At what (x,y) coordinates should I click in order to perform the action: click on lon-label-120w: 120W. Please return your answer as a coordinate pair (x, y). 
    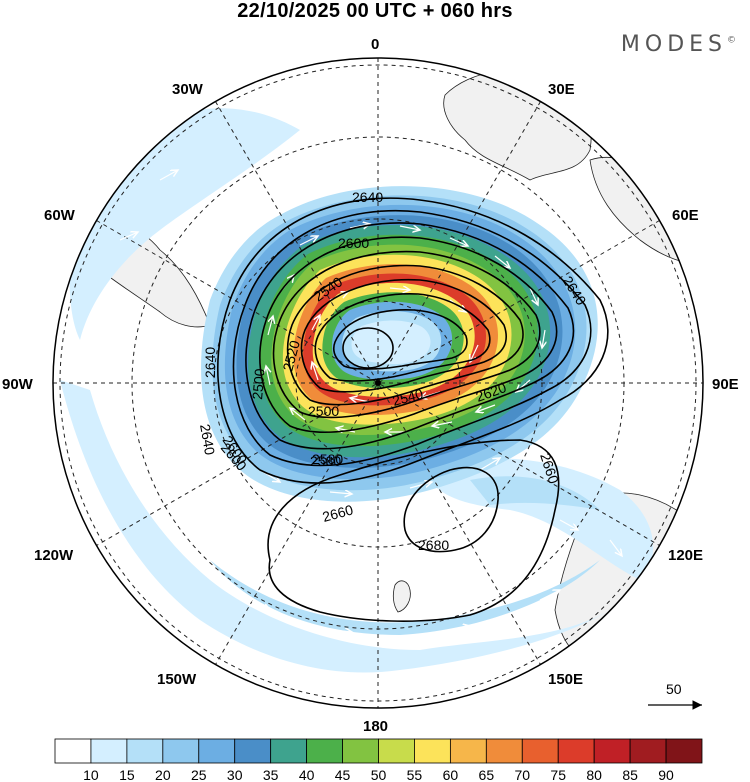
    Looking at the image, I should click on (54, 555).